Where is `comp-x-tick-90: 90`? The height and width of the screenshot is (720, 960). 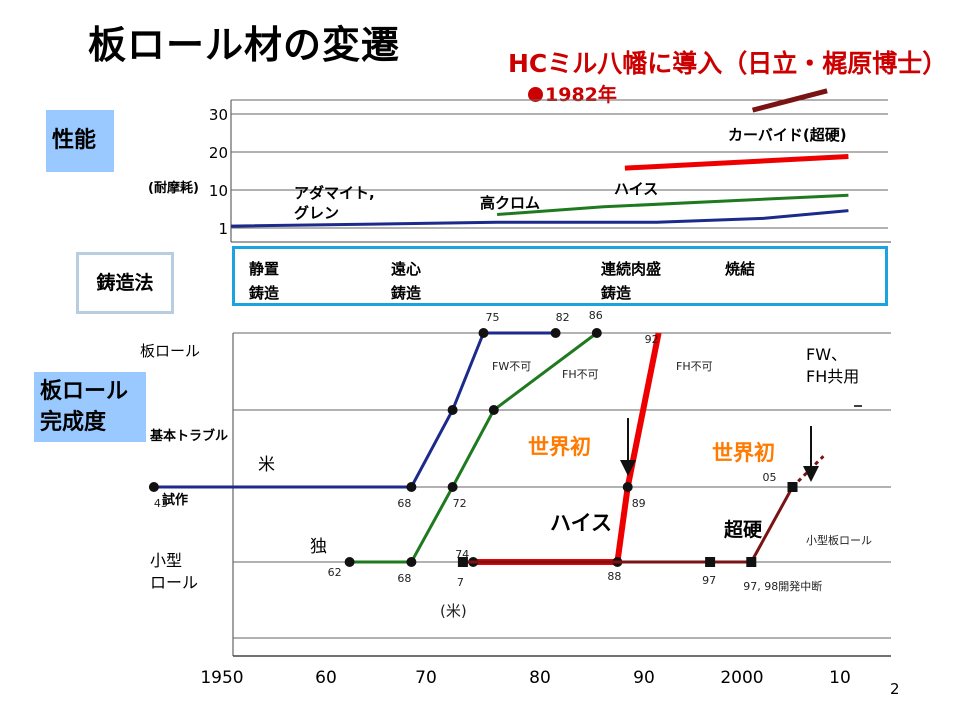
comp-x-tick-90: 90 is located at coordinates (644, 678).